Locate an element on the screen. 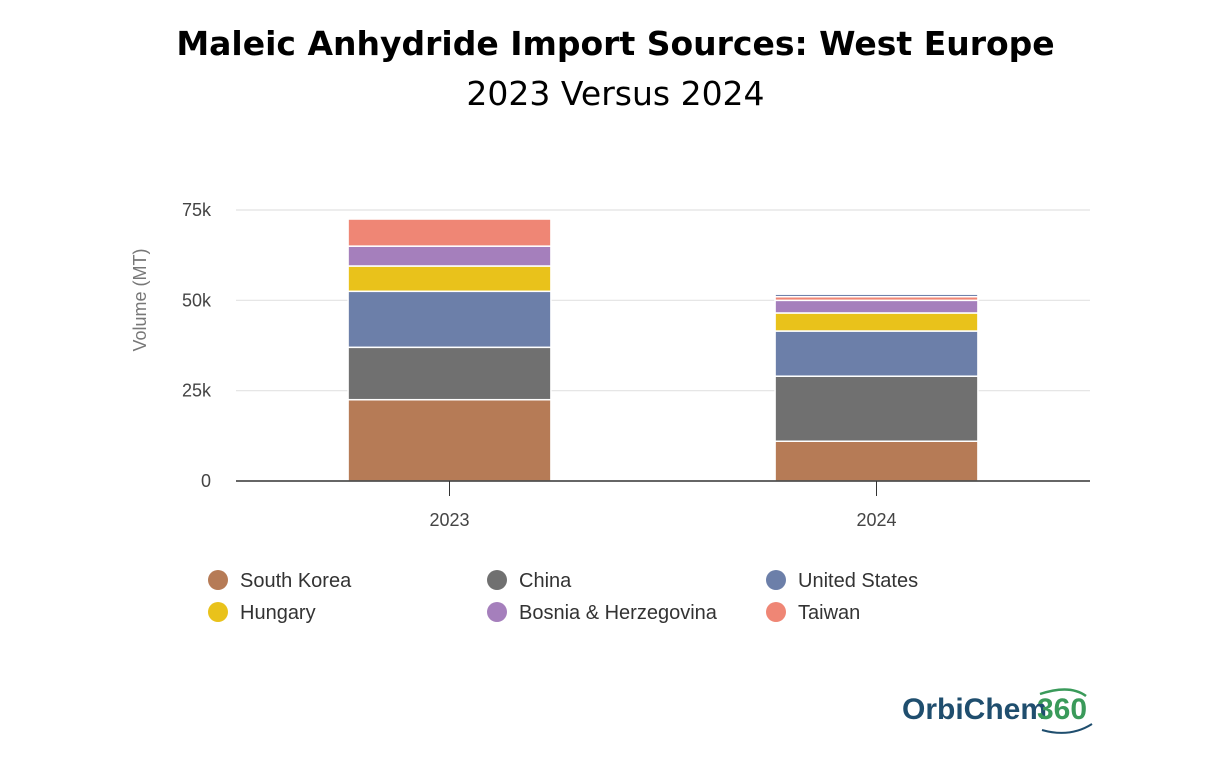 The width and height of the screenshot is (1231, 767). legend-label: Taiwan is located at coordinates (829, 613).